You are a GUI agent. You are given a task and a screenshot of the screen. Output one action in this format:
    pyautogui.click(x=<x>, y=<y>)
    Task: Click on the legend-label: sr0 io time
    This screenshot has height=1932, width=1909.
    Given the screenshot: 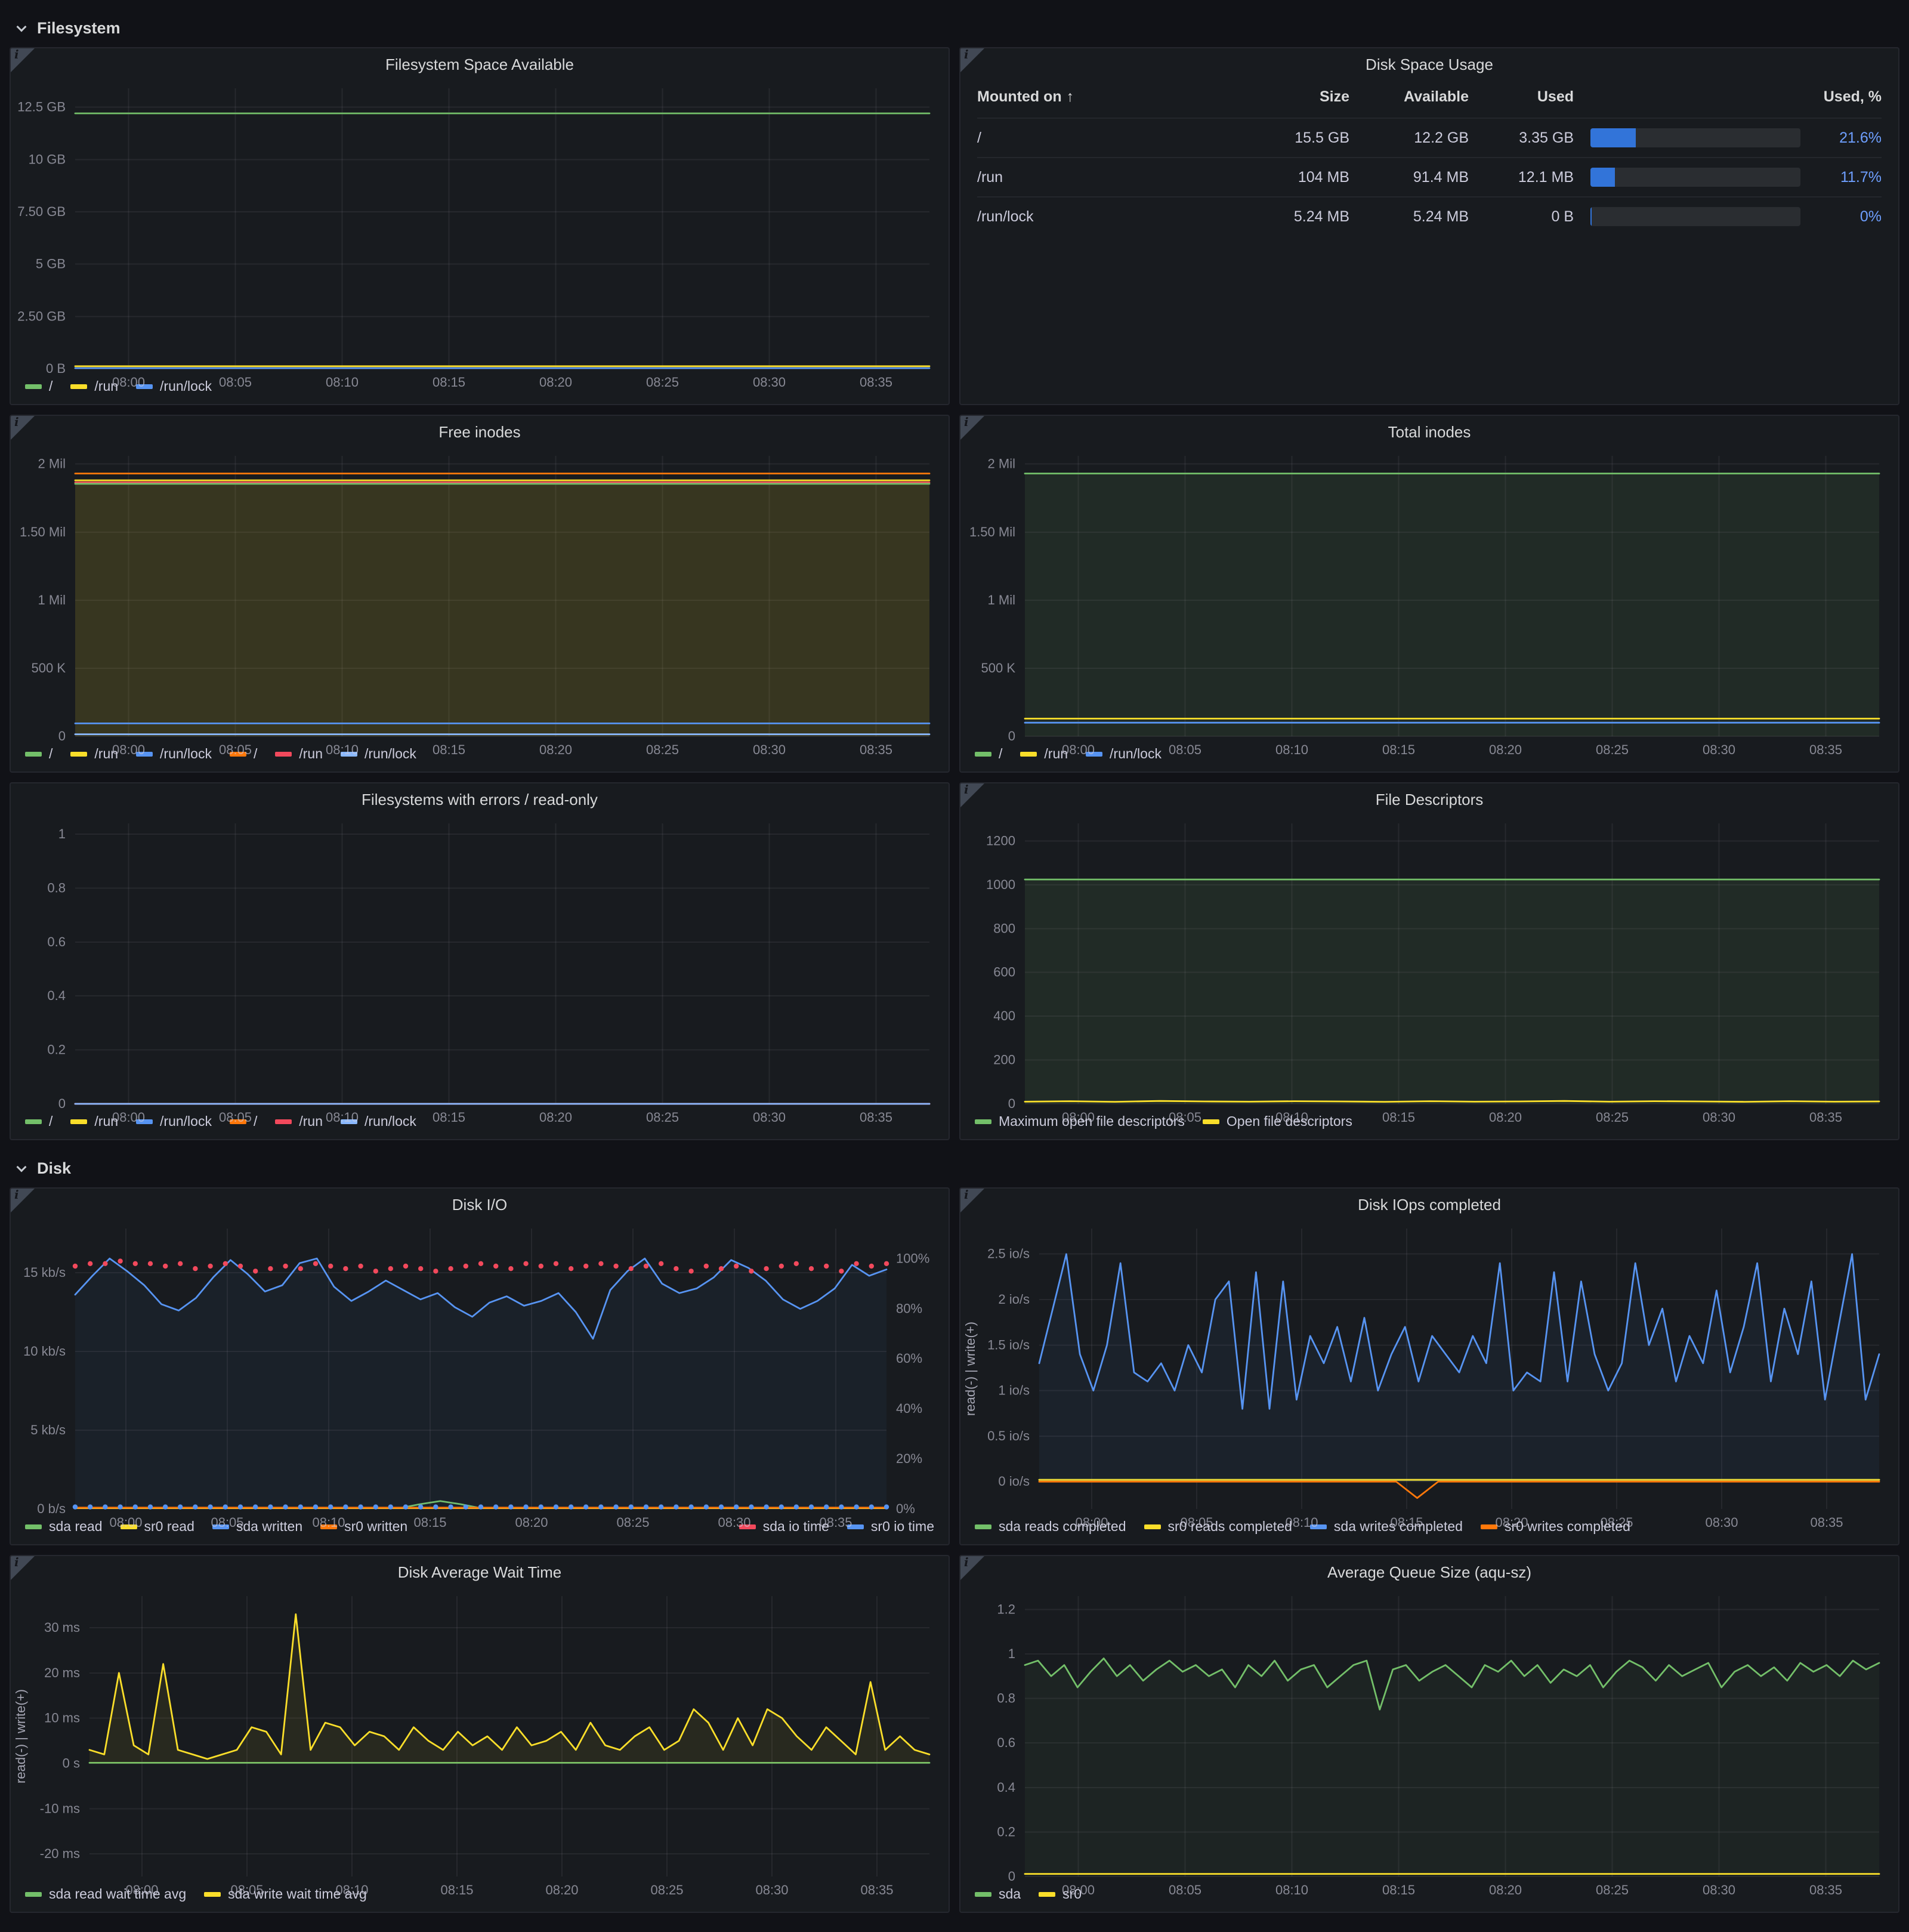 What is the action you would take?
    pyautogui.click(x=902, y=1526)
    